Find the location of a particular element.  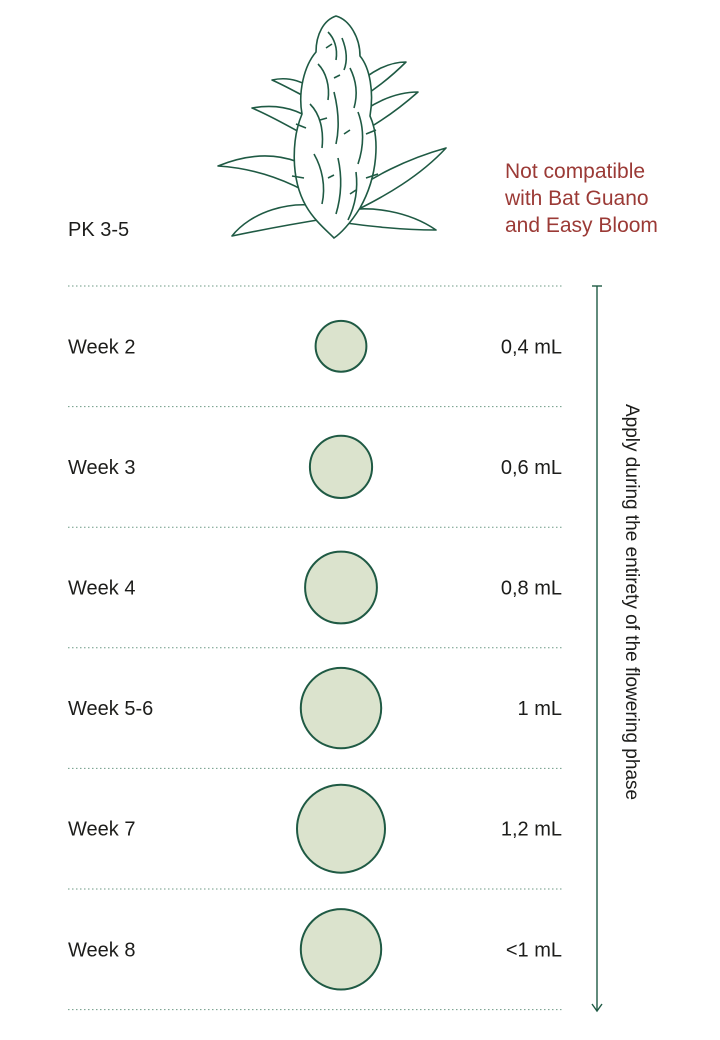

dose-row: Week 7 1,2 mL is located at coordinates (315, 828).